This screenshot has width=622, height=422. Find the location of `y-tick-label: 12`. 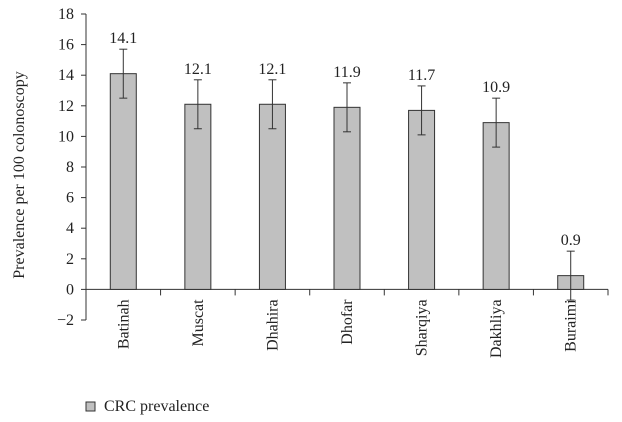

y-tick-label: 12 is located at coordinates (66, 106).